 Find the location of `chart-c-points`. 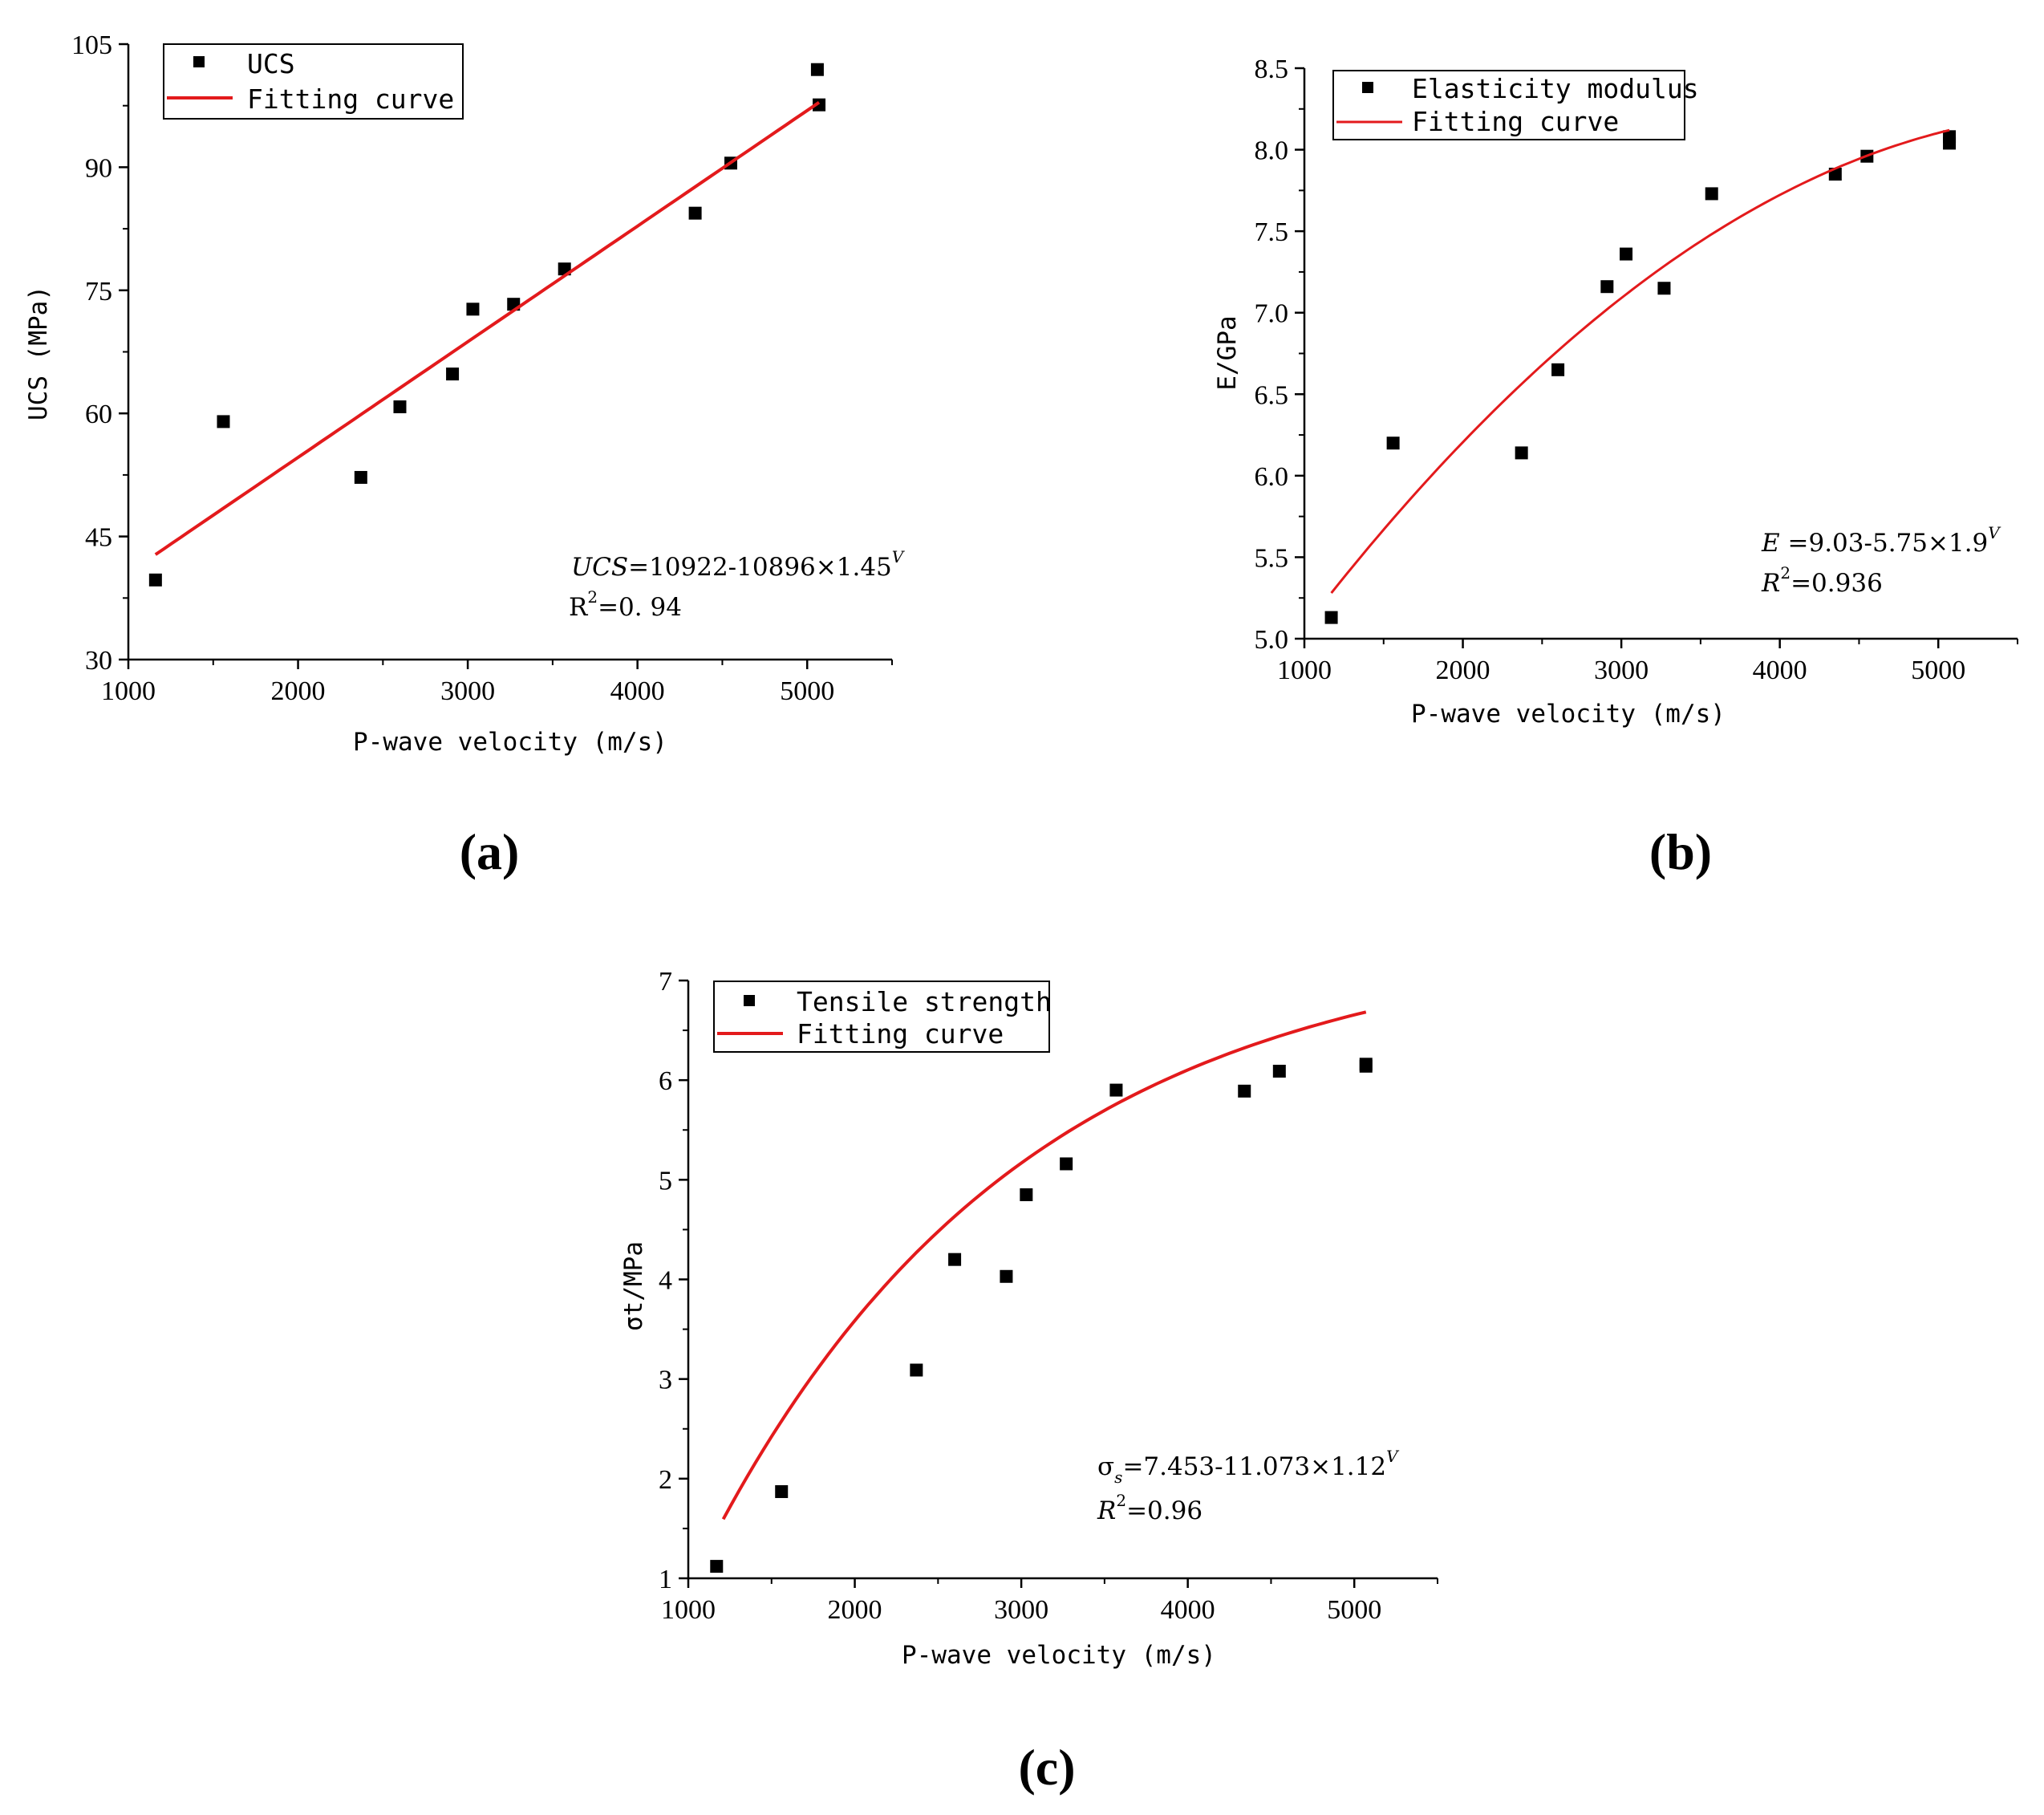

chart-c-points is located at coordinates (1041, 1315).